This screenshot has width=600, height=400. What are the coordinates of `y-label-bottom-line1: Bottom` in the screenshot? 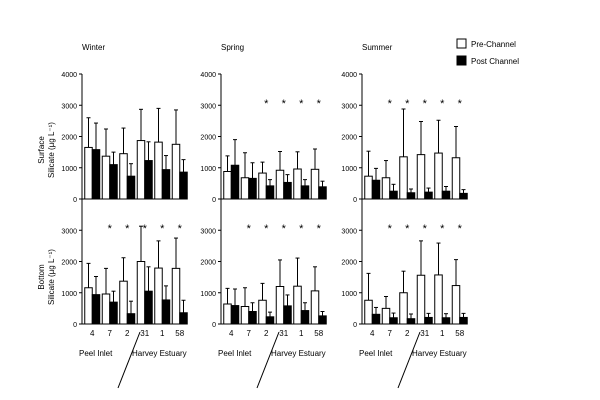 It's located at (41, 277).